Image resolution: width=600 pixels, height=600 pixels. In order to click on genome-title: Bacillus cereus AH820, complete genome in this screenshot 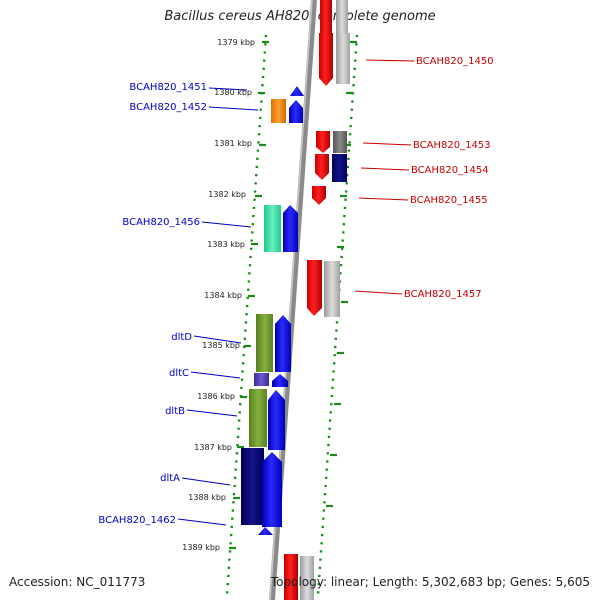, I will do `click(300, 16)`.